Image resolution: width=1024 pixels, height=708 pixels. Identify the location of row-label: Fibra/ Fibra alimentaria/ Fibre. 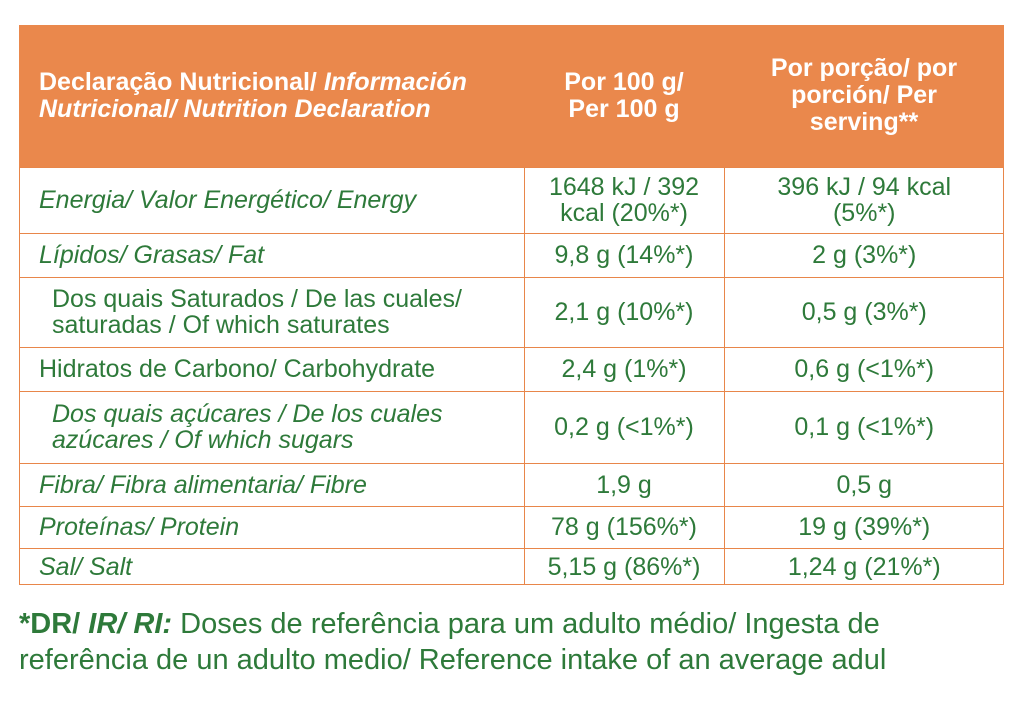
(271, 484).